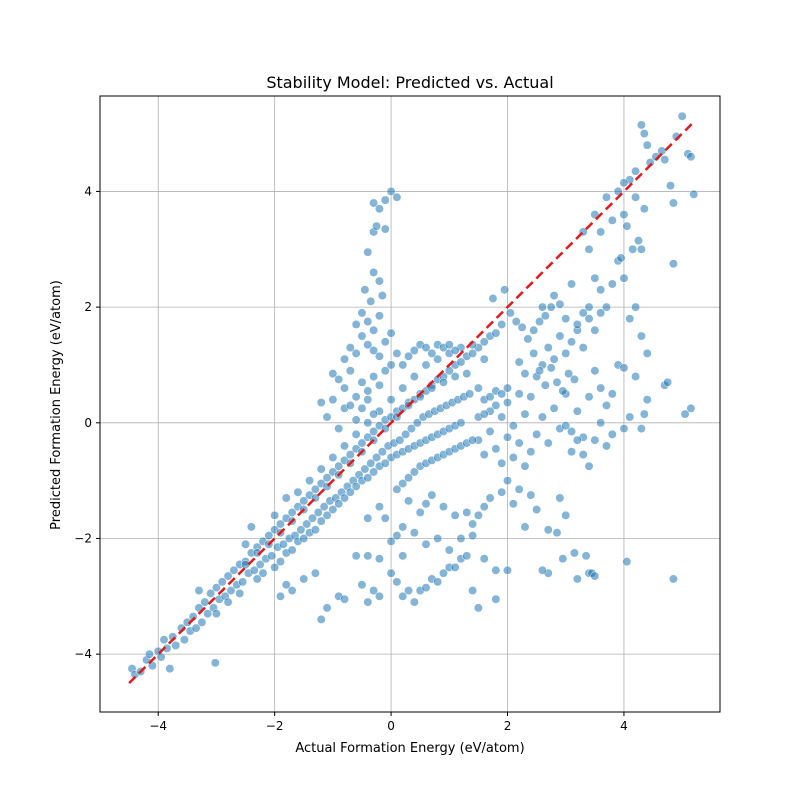 Image resolution: width=800 pixels, height=804 pixels. Describe the element at coordinates (388, 722) in the screenshot. I see `x-axis-ticks: −4 −2 0 2 4` at that location.